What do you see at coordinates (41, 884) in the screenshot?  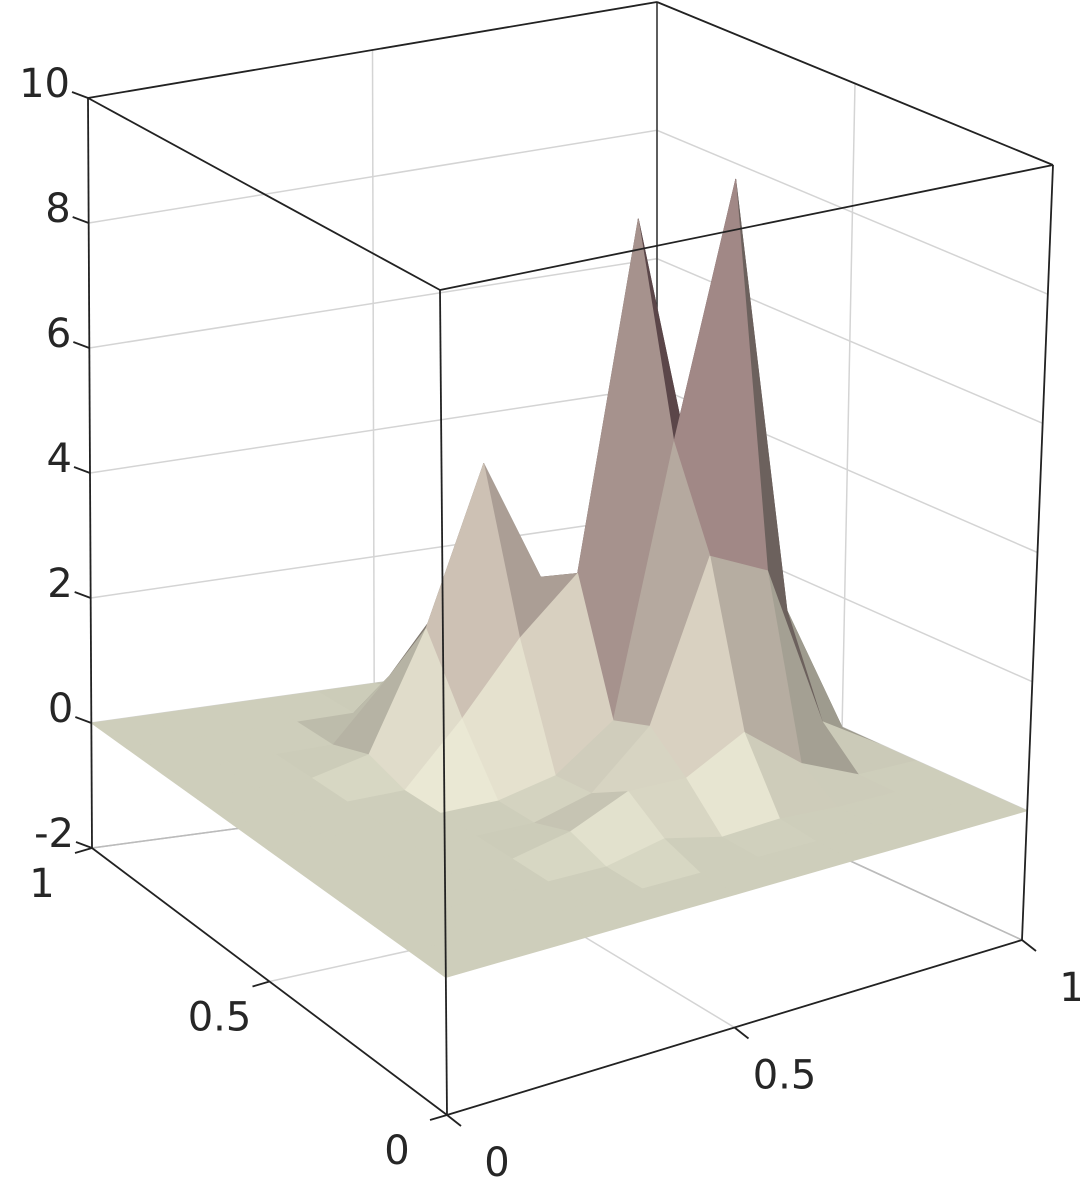 I see `y-tick-label: 1` at bounding box center [41, 884].